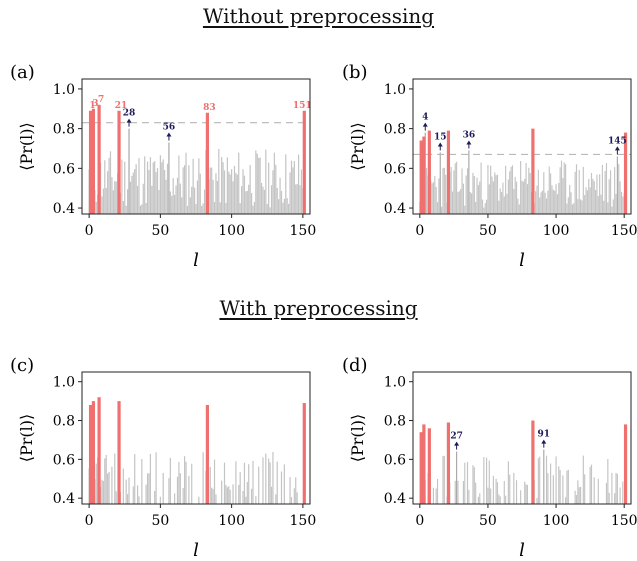 Image resolution: width=637 pixels, height=561 pixels. I want to click on x-tick-label: 0, so click(419, 521).